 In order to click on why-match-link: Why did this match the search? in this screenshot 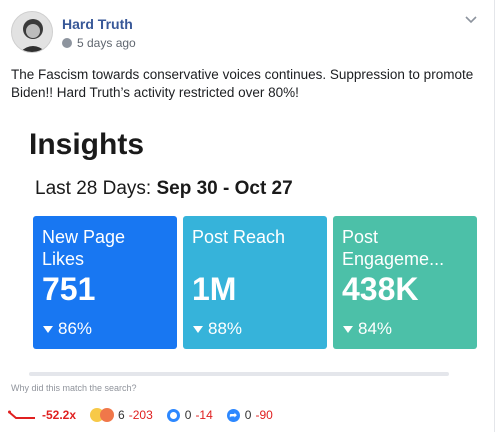, I will do `click(74, 388)`.